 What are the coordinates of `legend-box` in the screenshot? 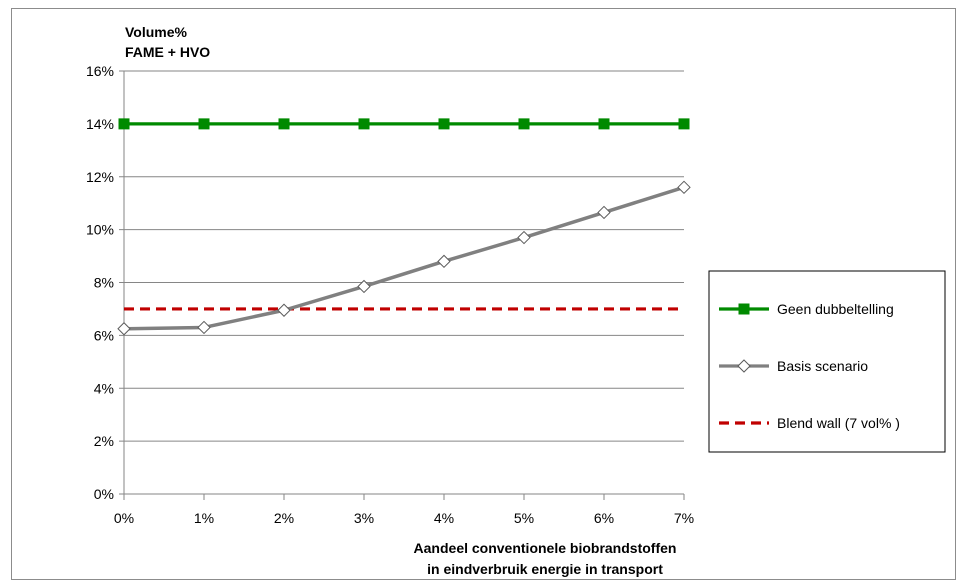 It's located at (827, 361).